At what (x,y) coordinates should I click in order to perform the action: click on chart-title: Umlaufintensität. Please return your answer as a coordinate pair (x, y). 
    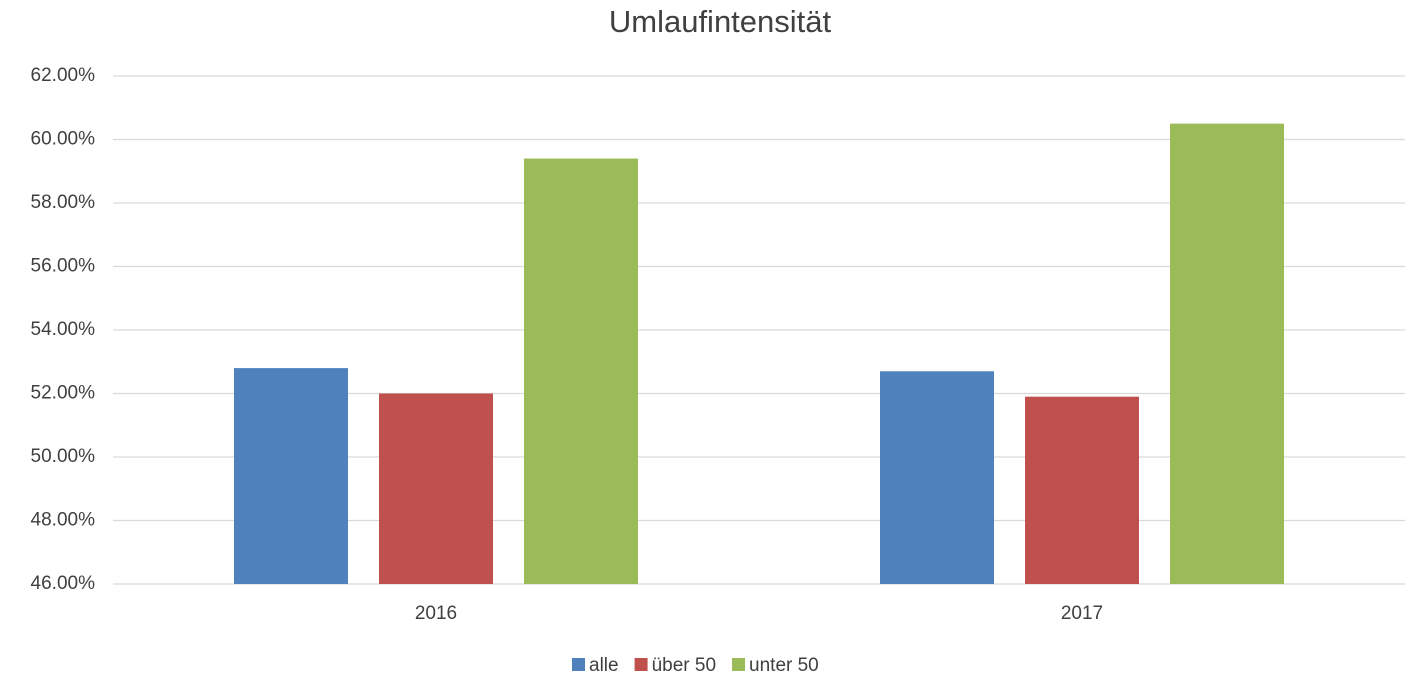
    Looking at the image, I should click on (720, 21).